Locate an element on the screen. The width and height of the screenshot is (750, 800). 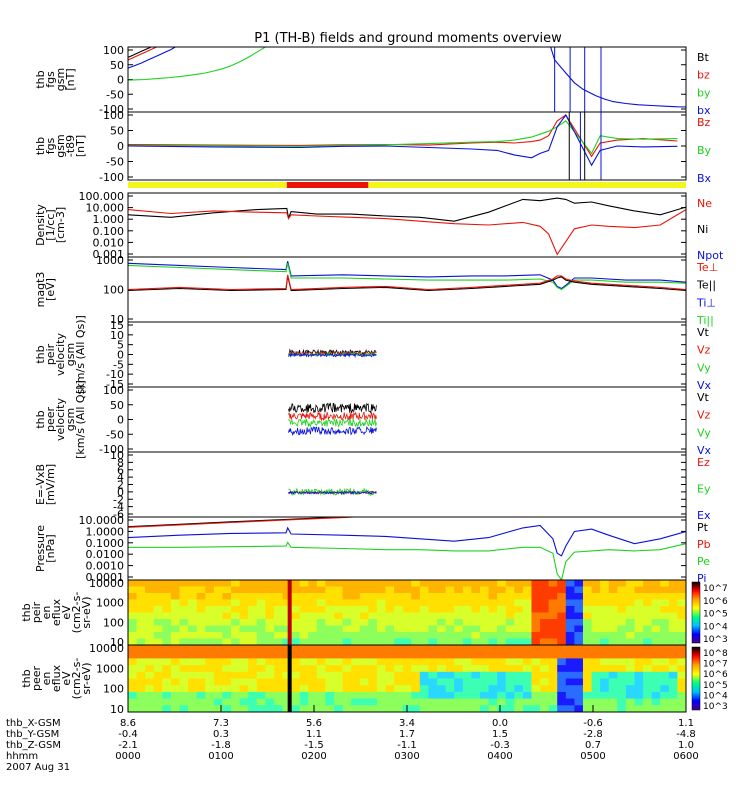
panel-frame is located at coordinates (407, 146).